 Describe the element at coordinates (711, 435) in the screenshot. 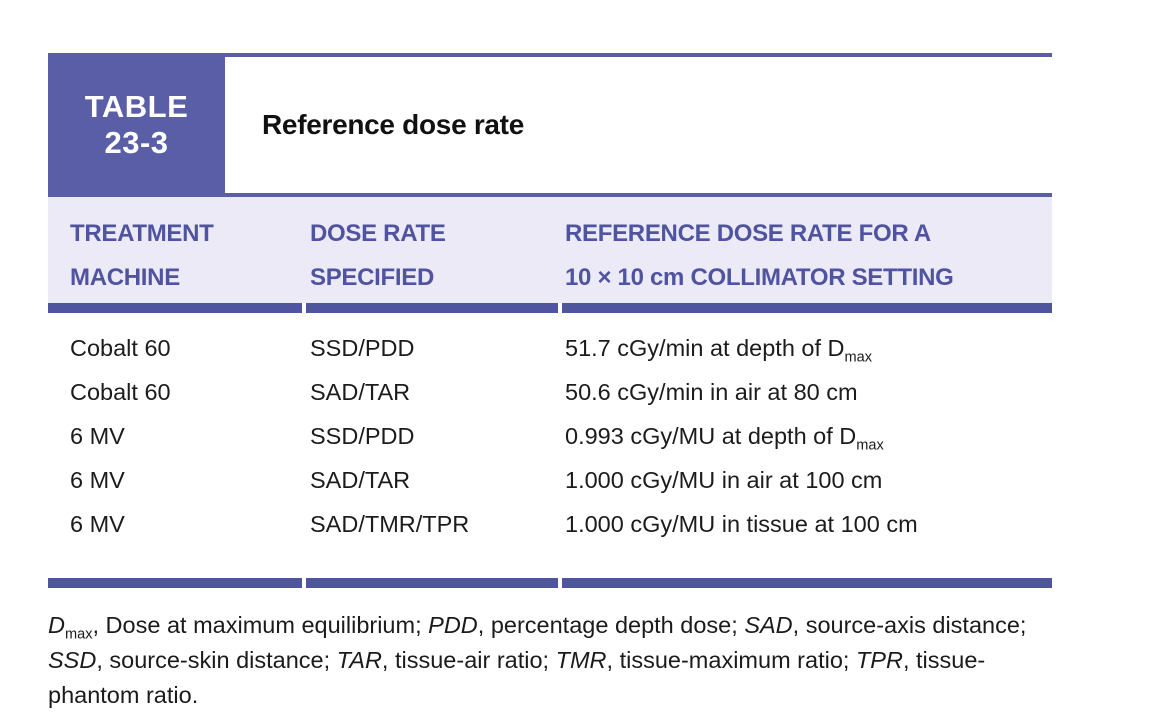

I see `plain-text: 0.993 cGy/MU at depth of D` at that location.